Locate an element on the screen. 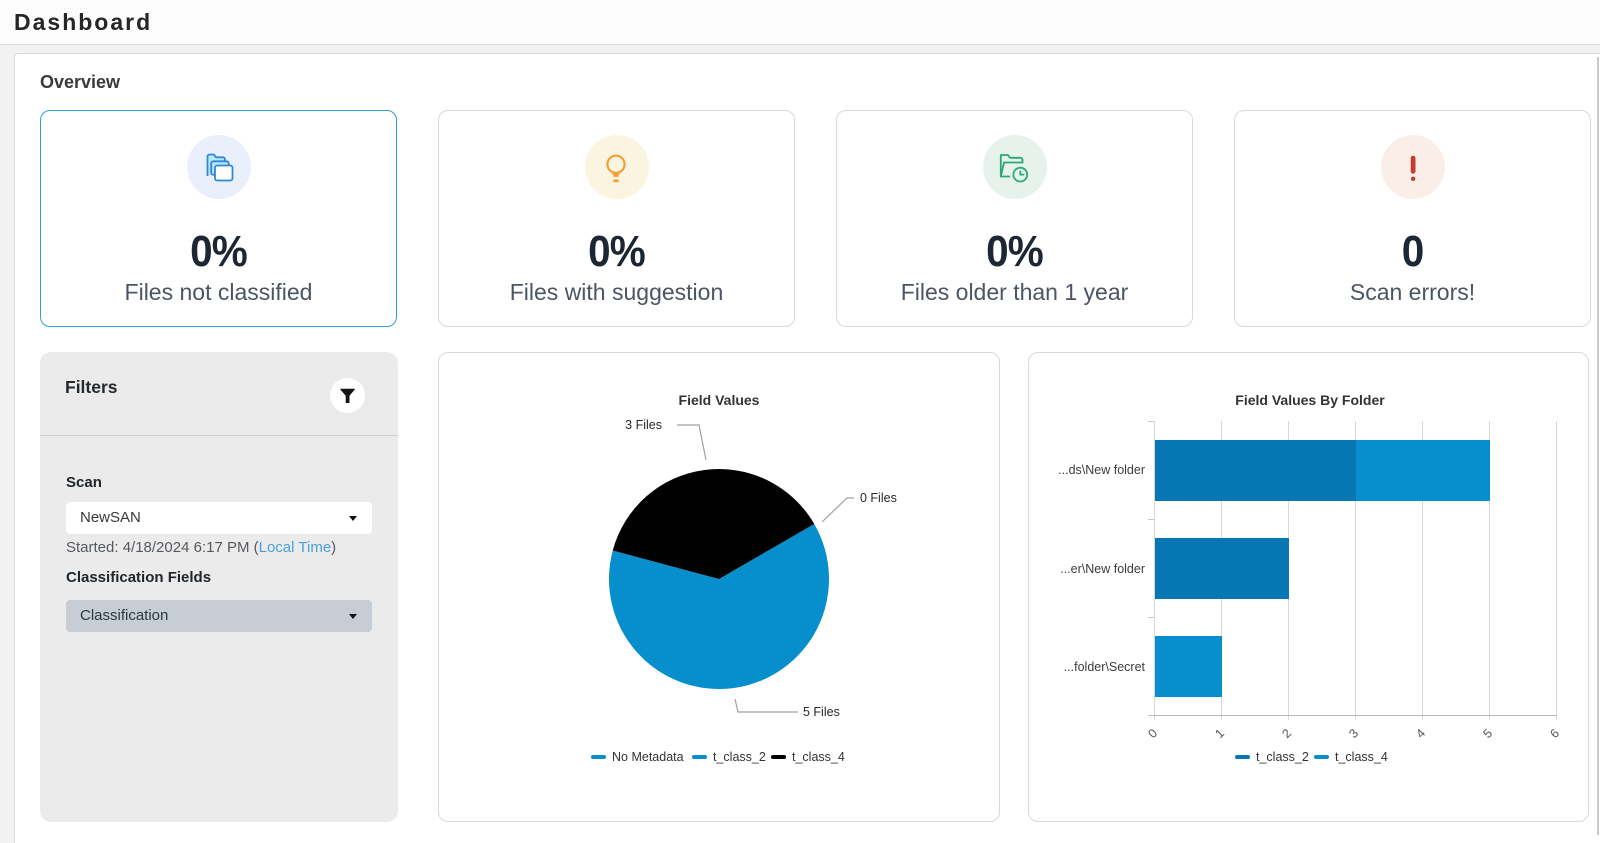  svg-text: 0 Files is located at coordinates (878, 498).